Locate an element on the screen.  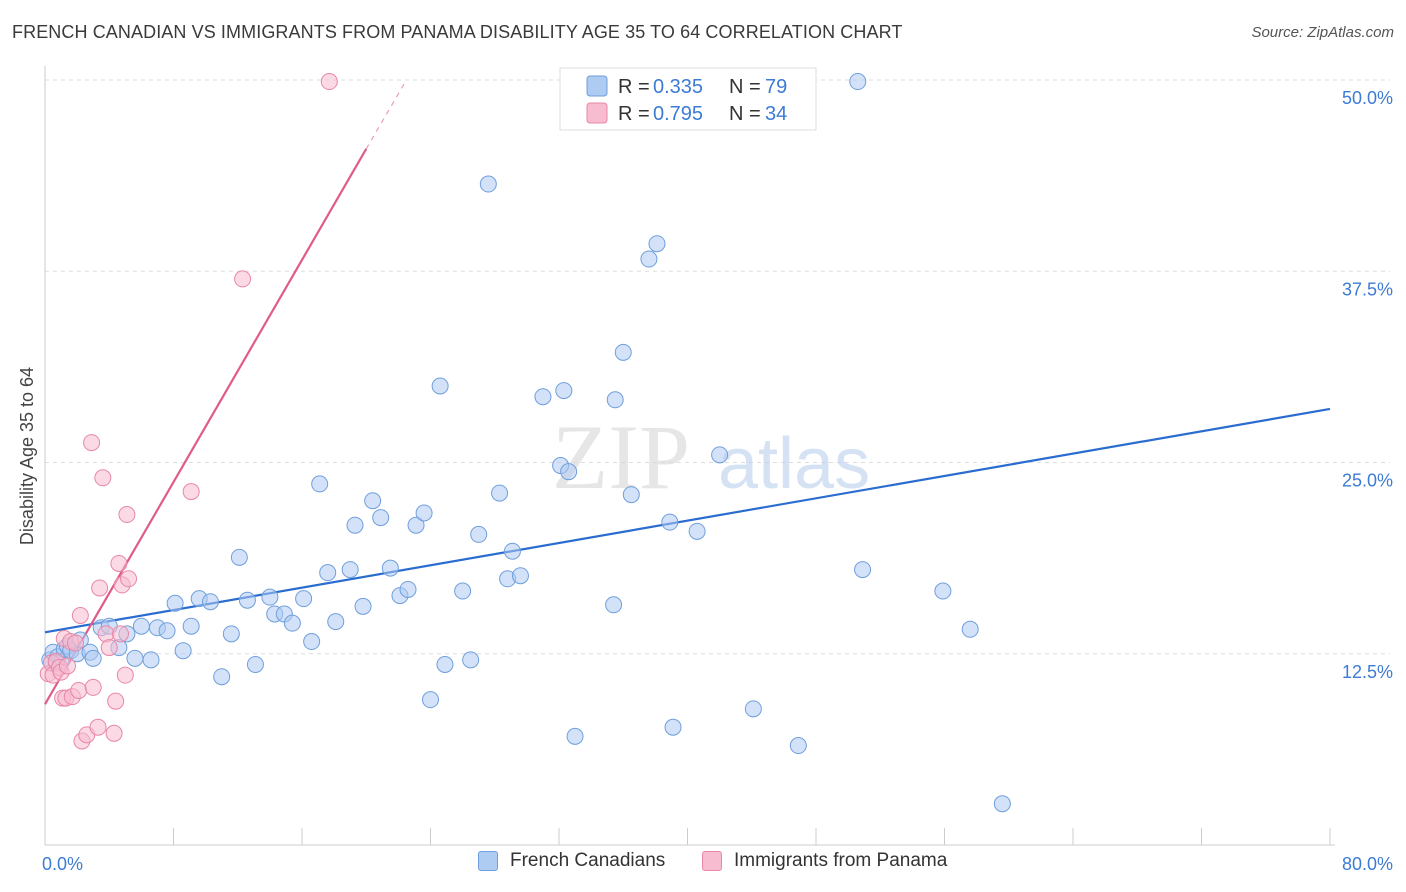
y-tick-labels: 12.5% 25.0% 37.5% 50.0% is located at coordinates (1367, 385).